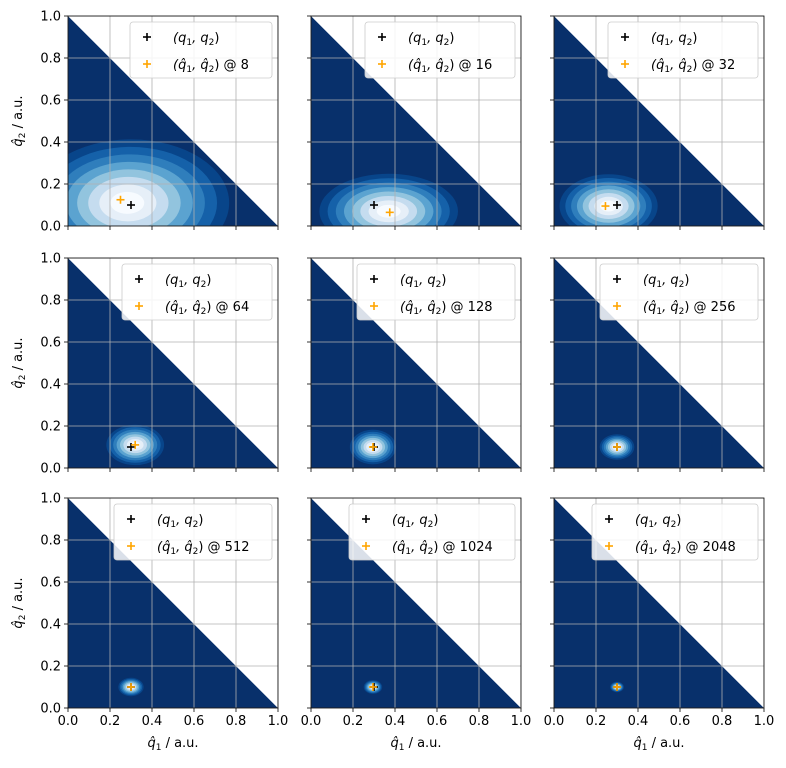 Image resolution: width=786 pixels, height=768 pixels. I want to click on legend: (q1, q2) (q̂1, q̂2) @ 256, so click(679, 292).